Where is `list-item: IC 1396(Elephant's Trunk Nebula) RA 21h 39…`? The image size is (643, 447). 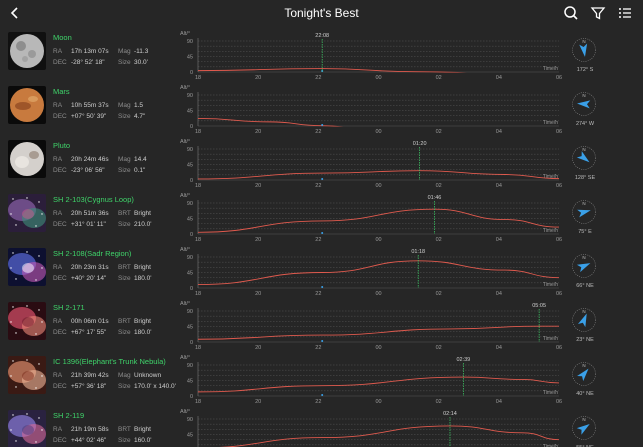
list-item: IC 1396(Elephant's Trunk Nebula) RA 21h 39… is located at coordinates (321, 378).